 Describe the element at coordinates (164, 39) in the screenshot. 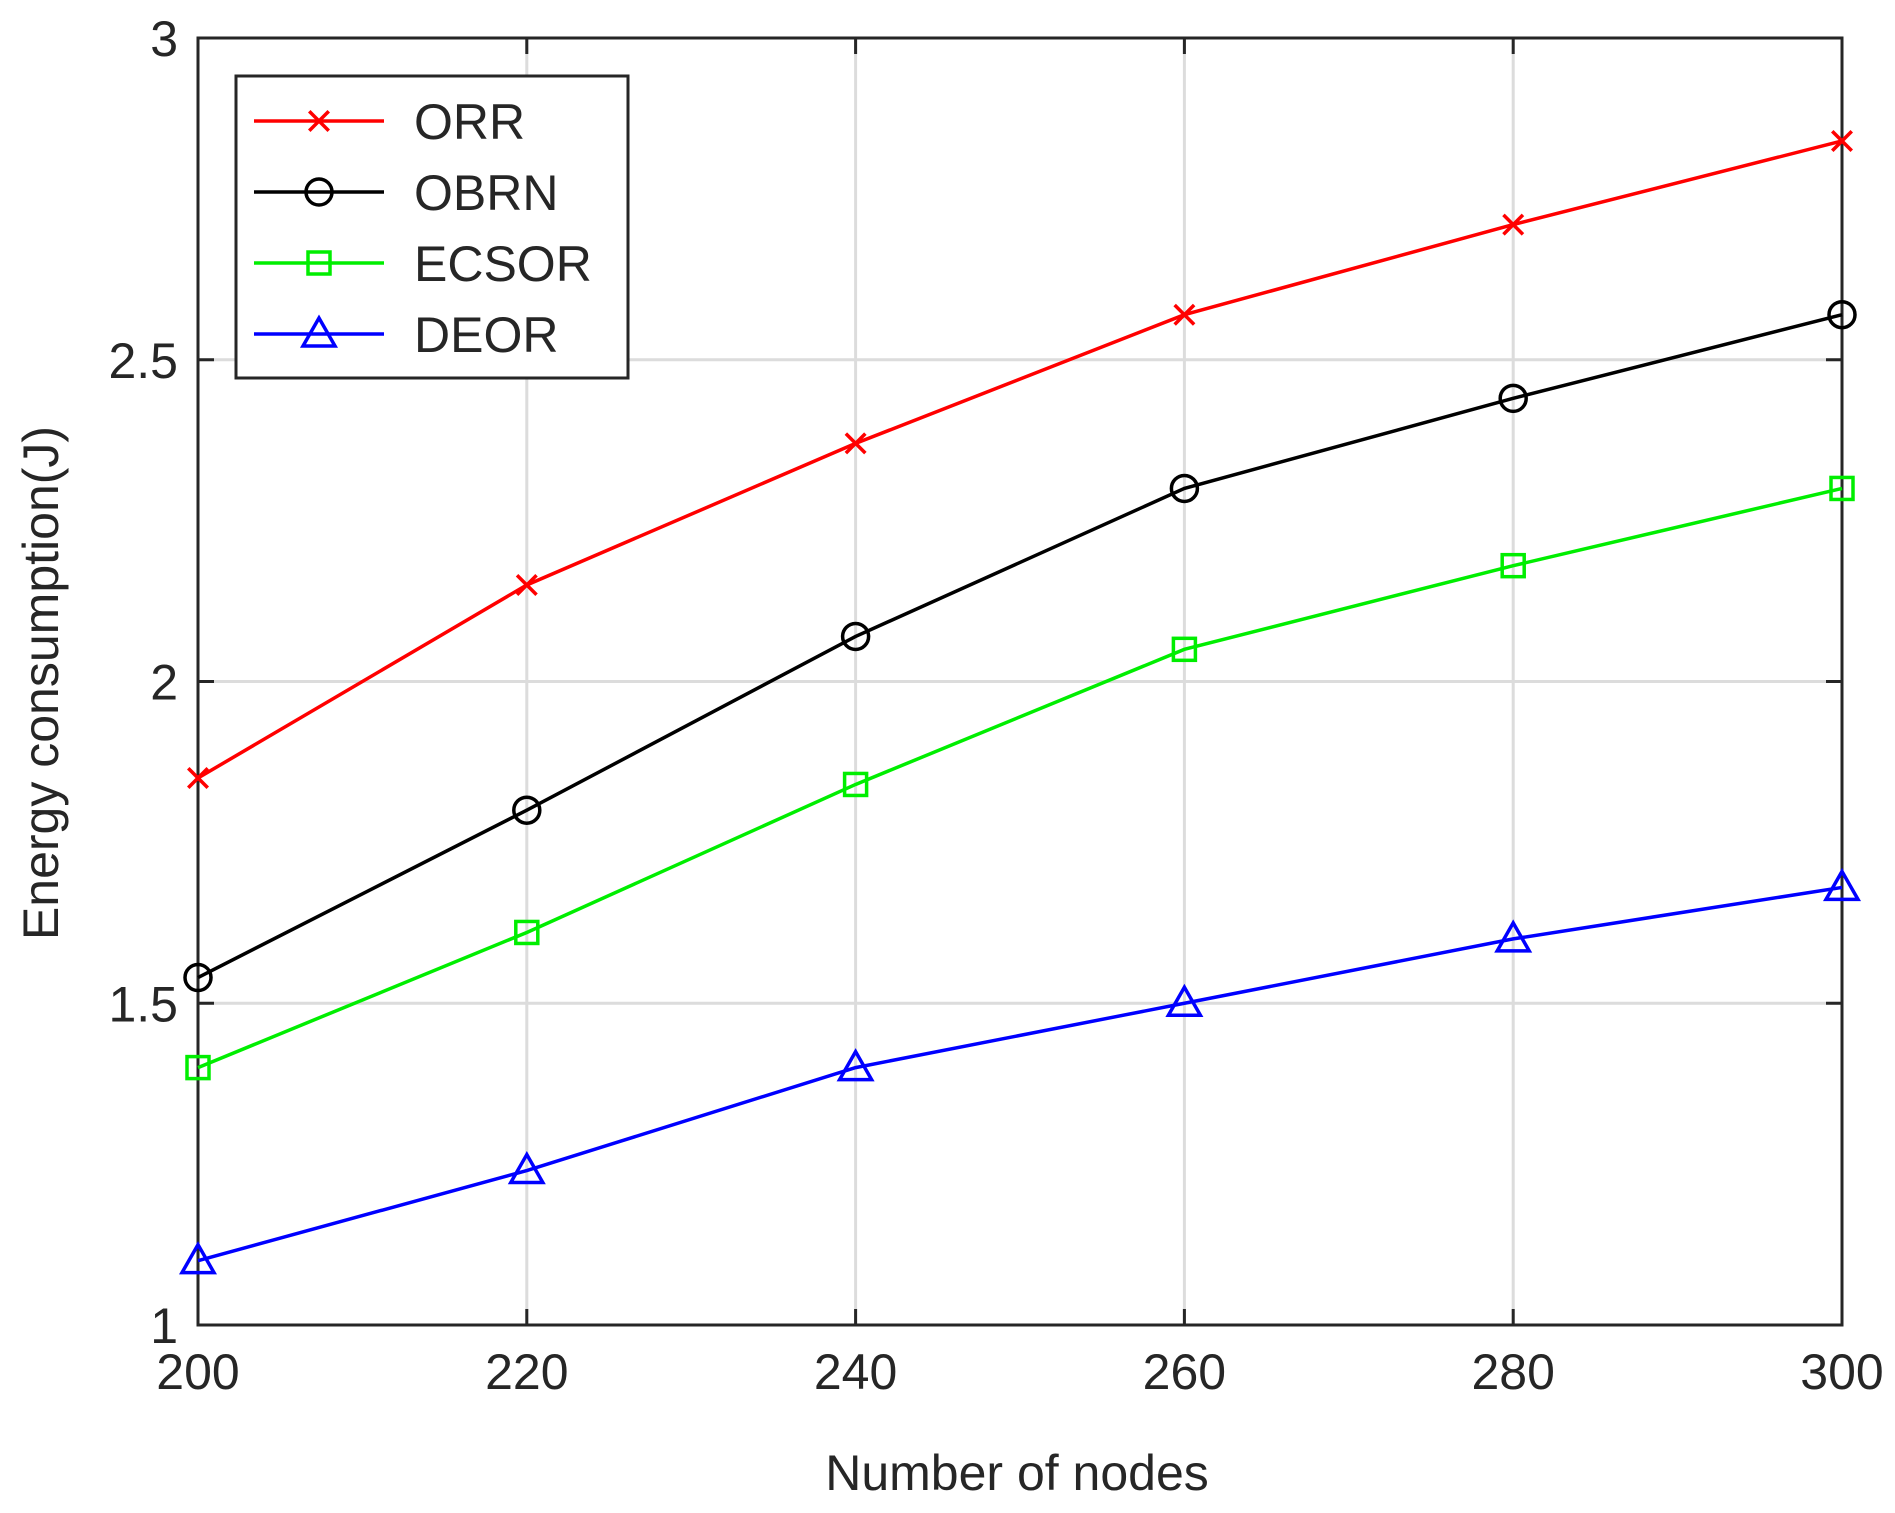

I see `y-tick-label: 3` at that location.